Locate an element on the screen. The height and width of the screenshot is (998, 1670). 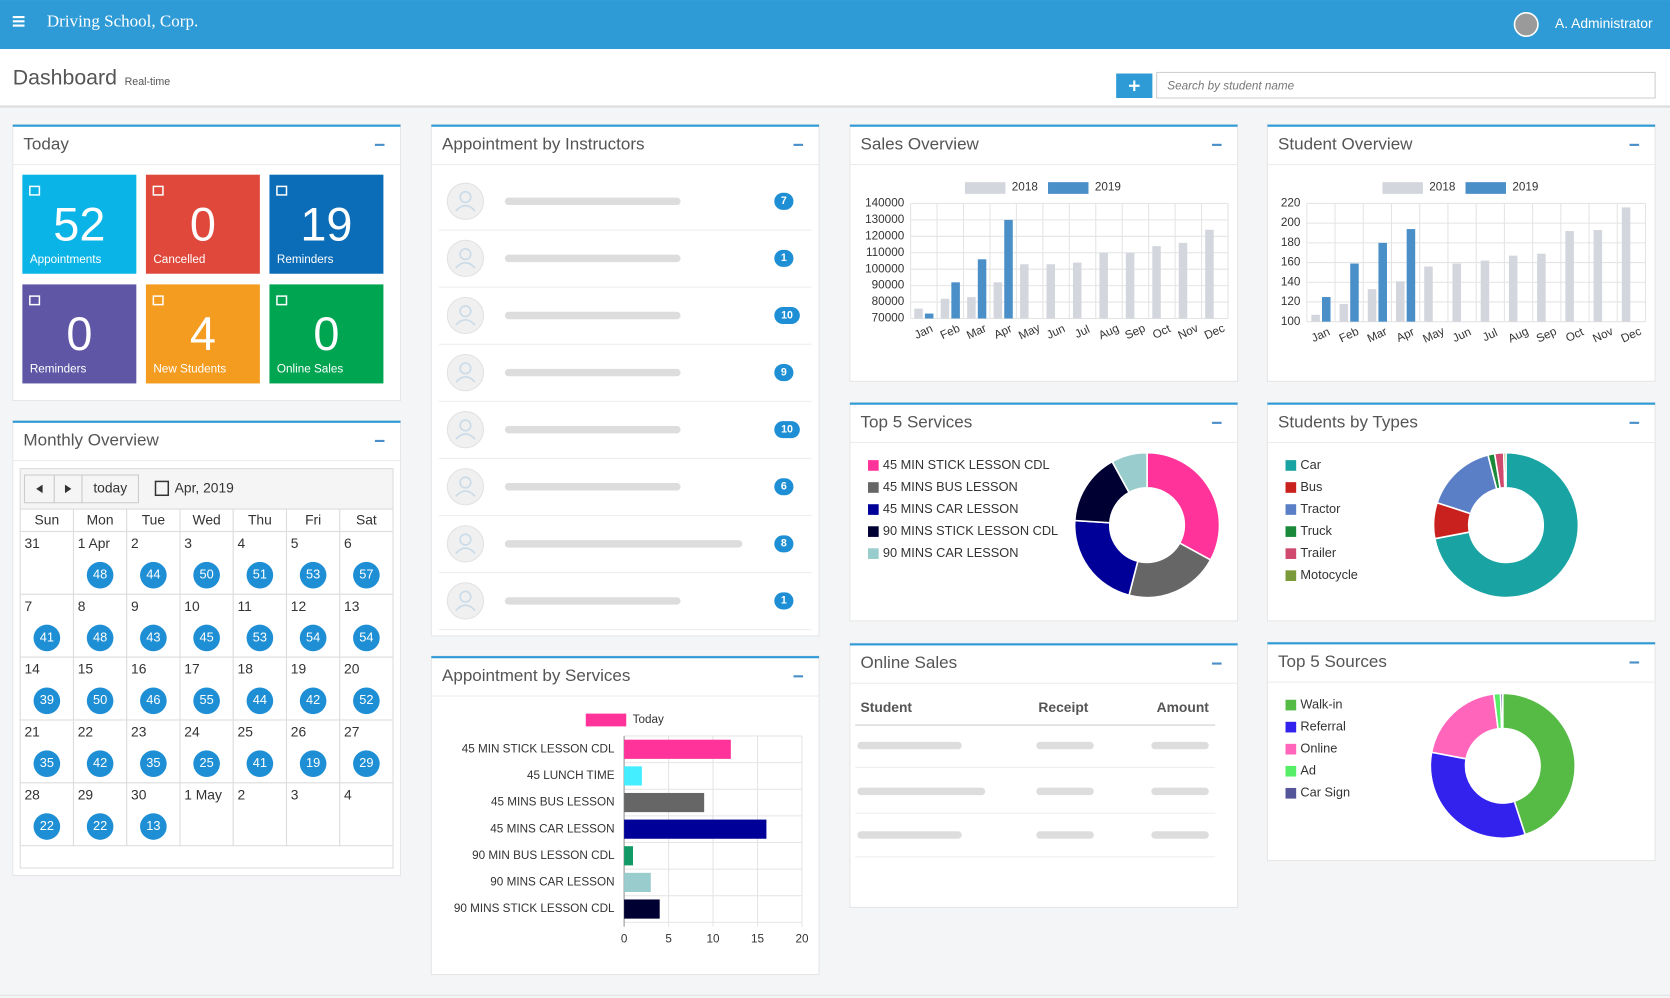
count-badge is located at coordinates (784, 201).